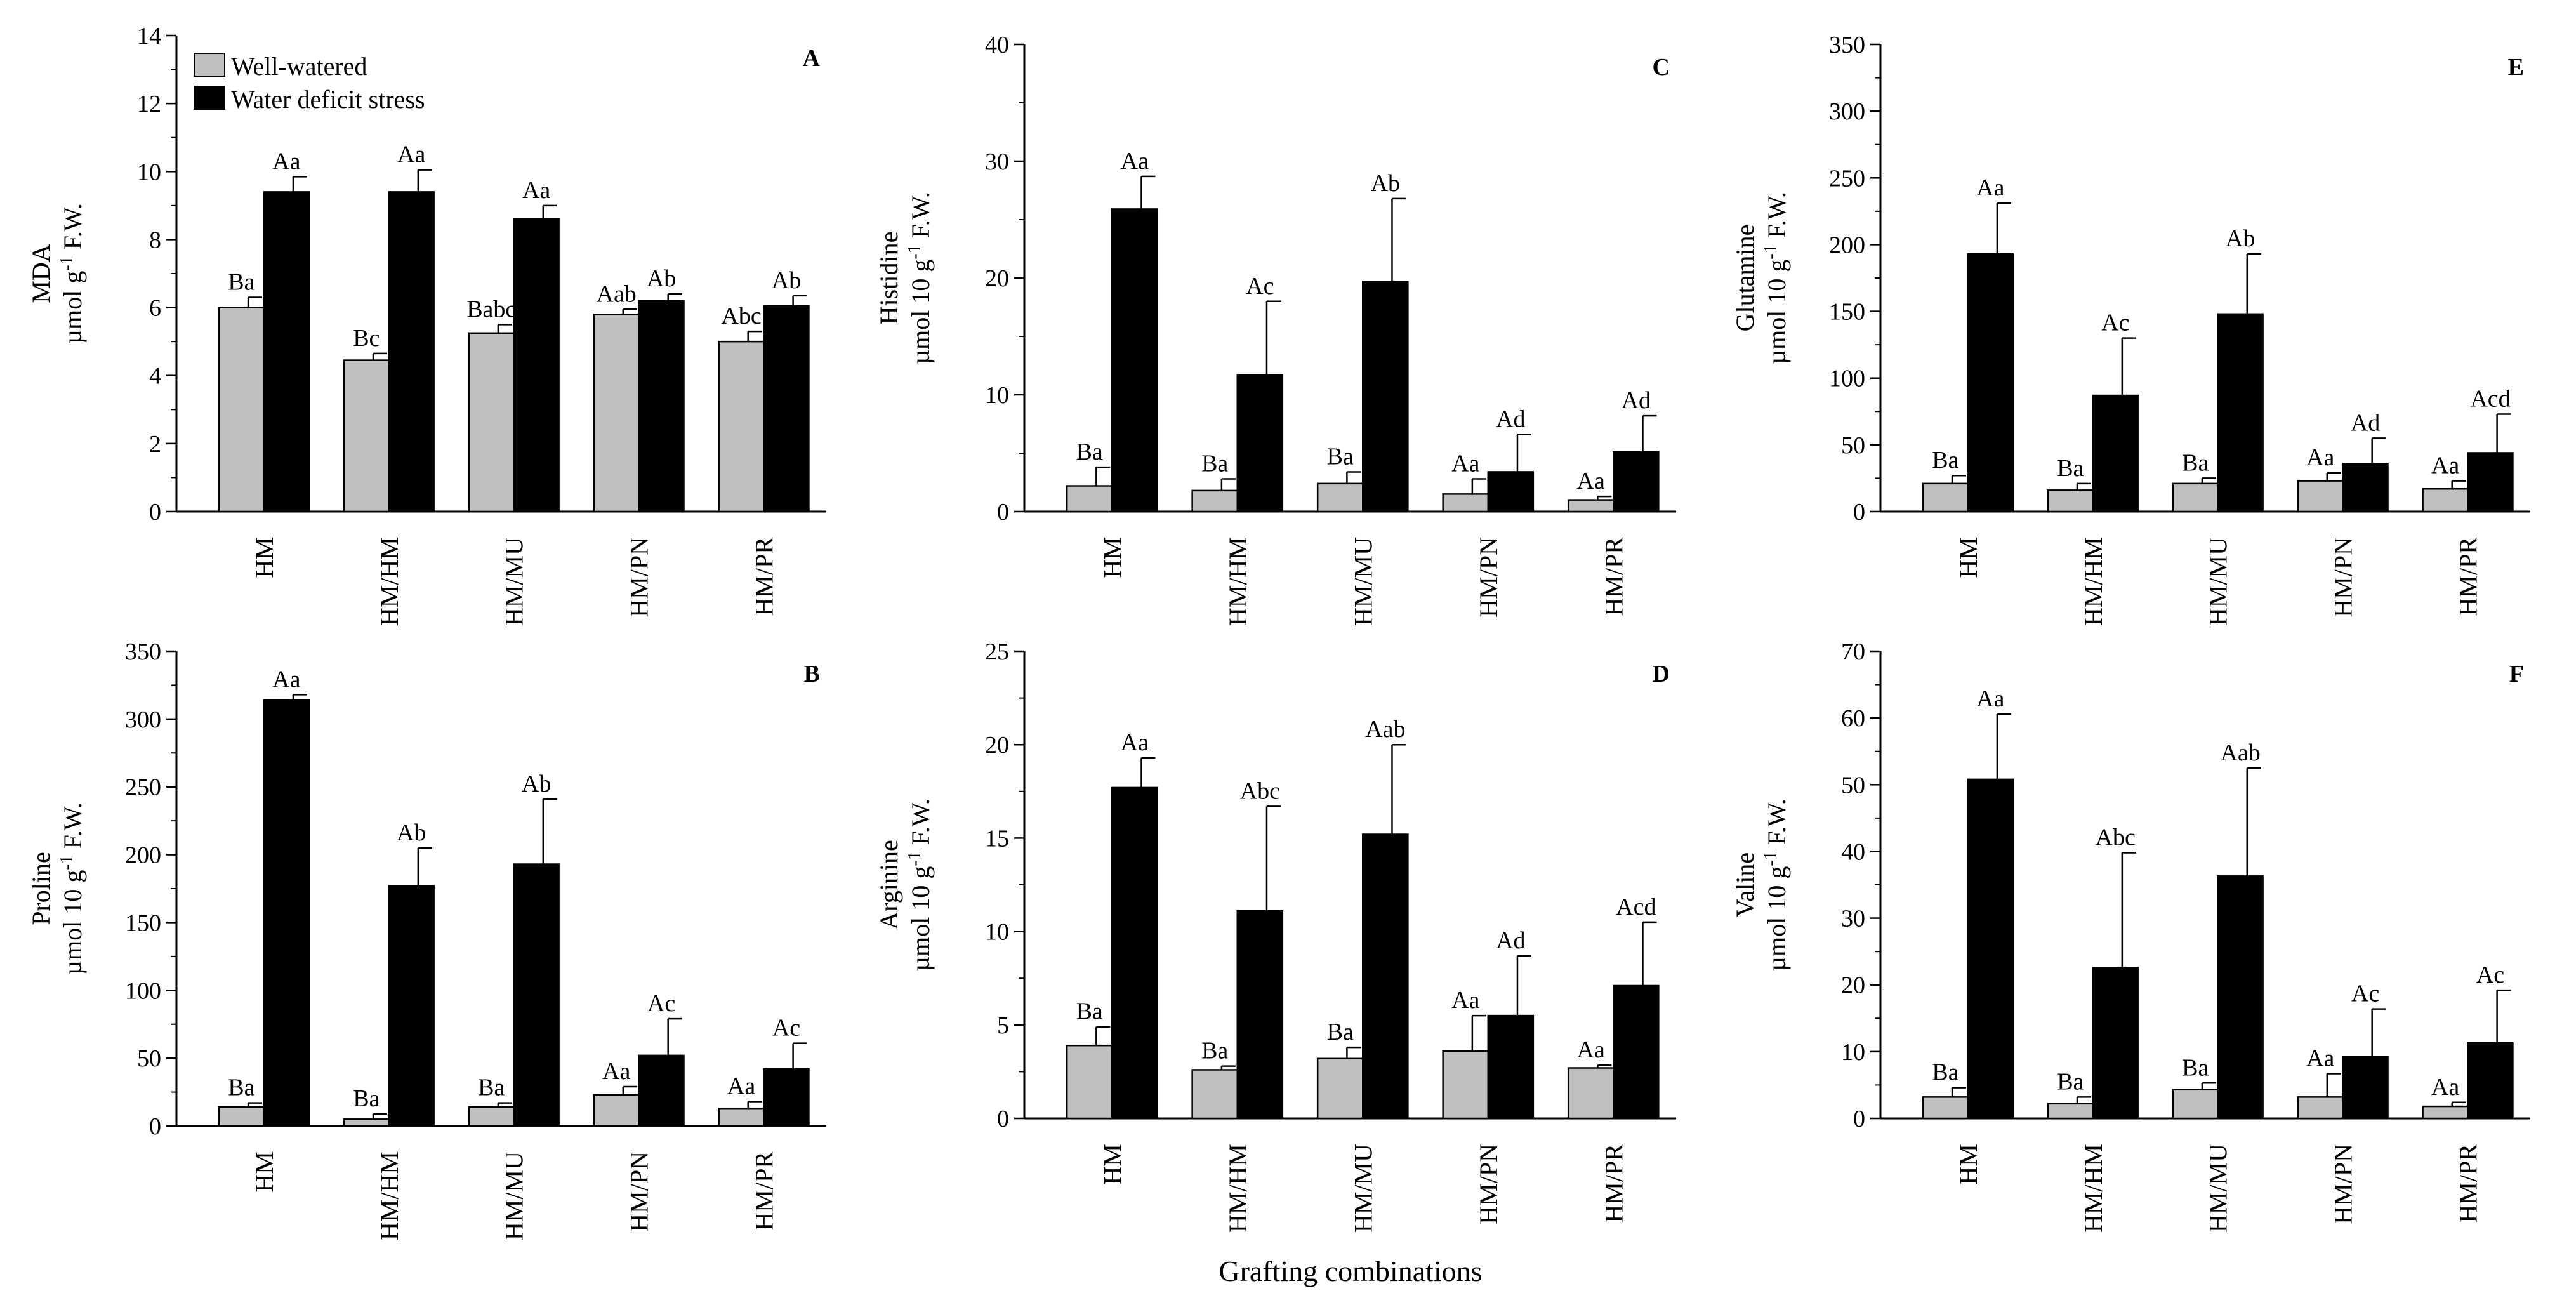 This screenshot has width=2576, height=1312. I want to click on bar-letter-a-water-deficit-3: Ab, so click(661, 278).